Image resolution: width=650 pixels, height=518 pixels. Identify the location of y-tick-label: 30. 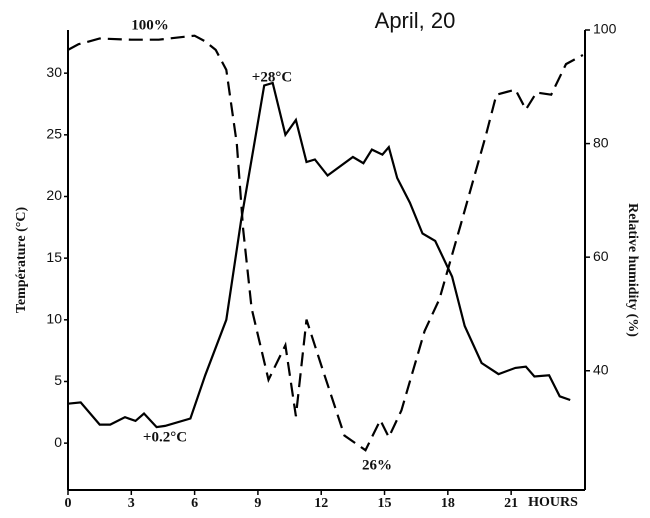
(54, 72).